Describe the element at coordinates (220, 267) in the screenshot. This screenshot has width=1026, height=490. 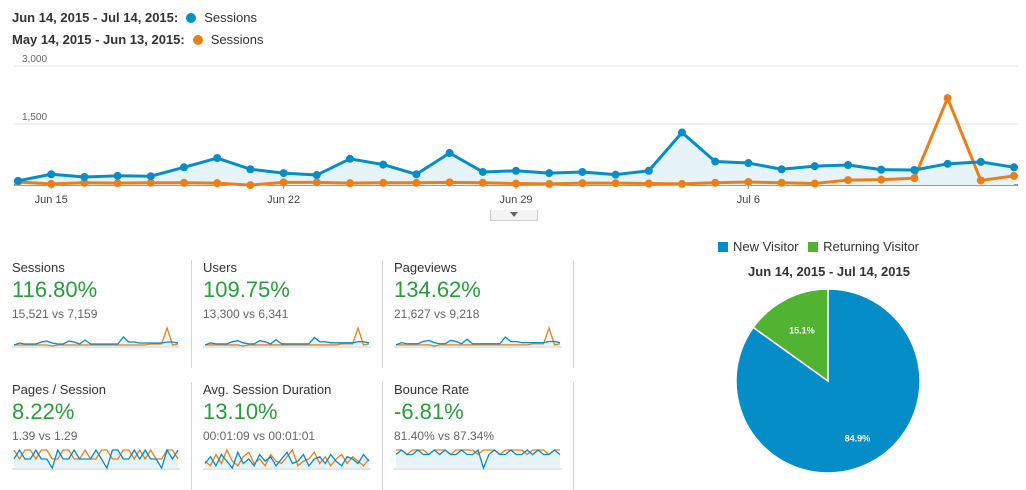
I see `metric-title: Users` at that location.